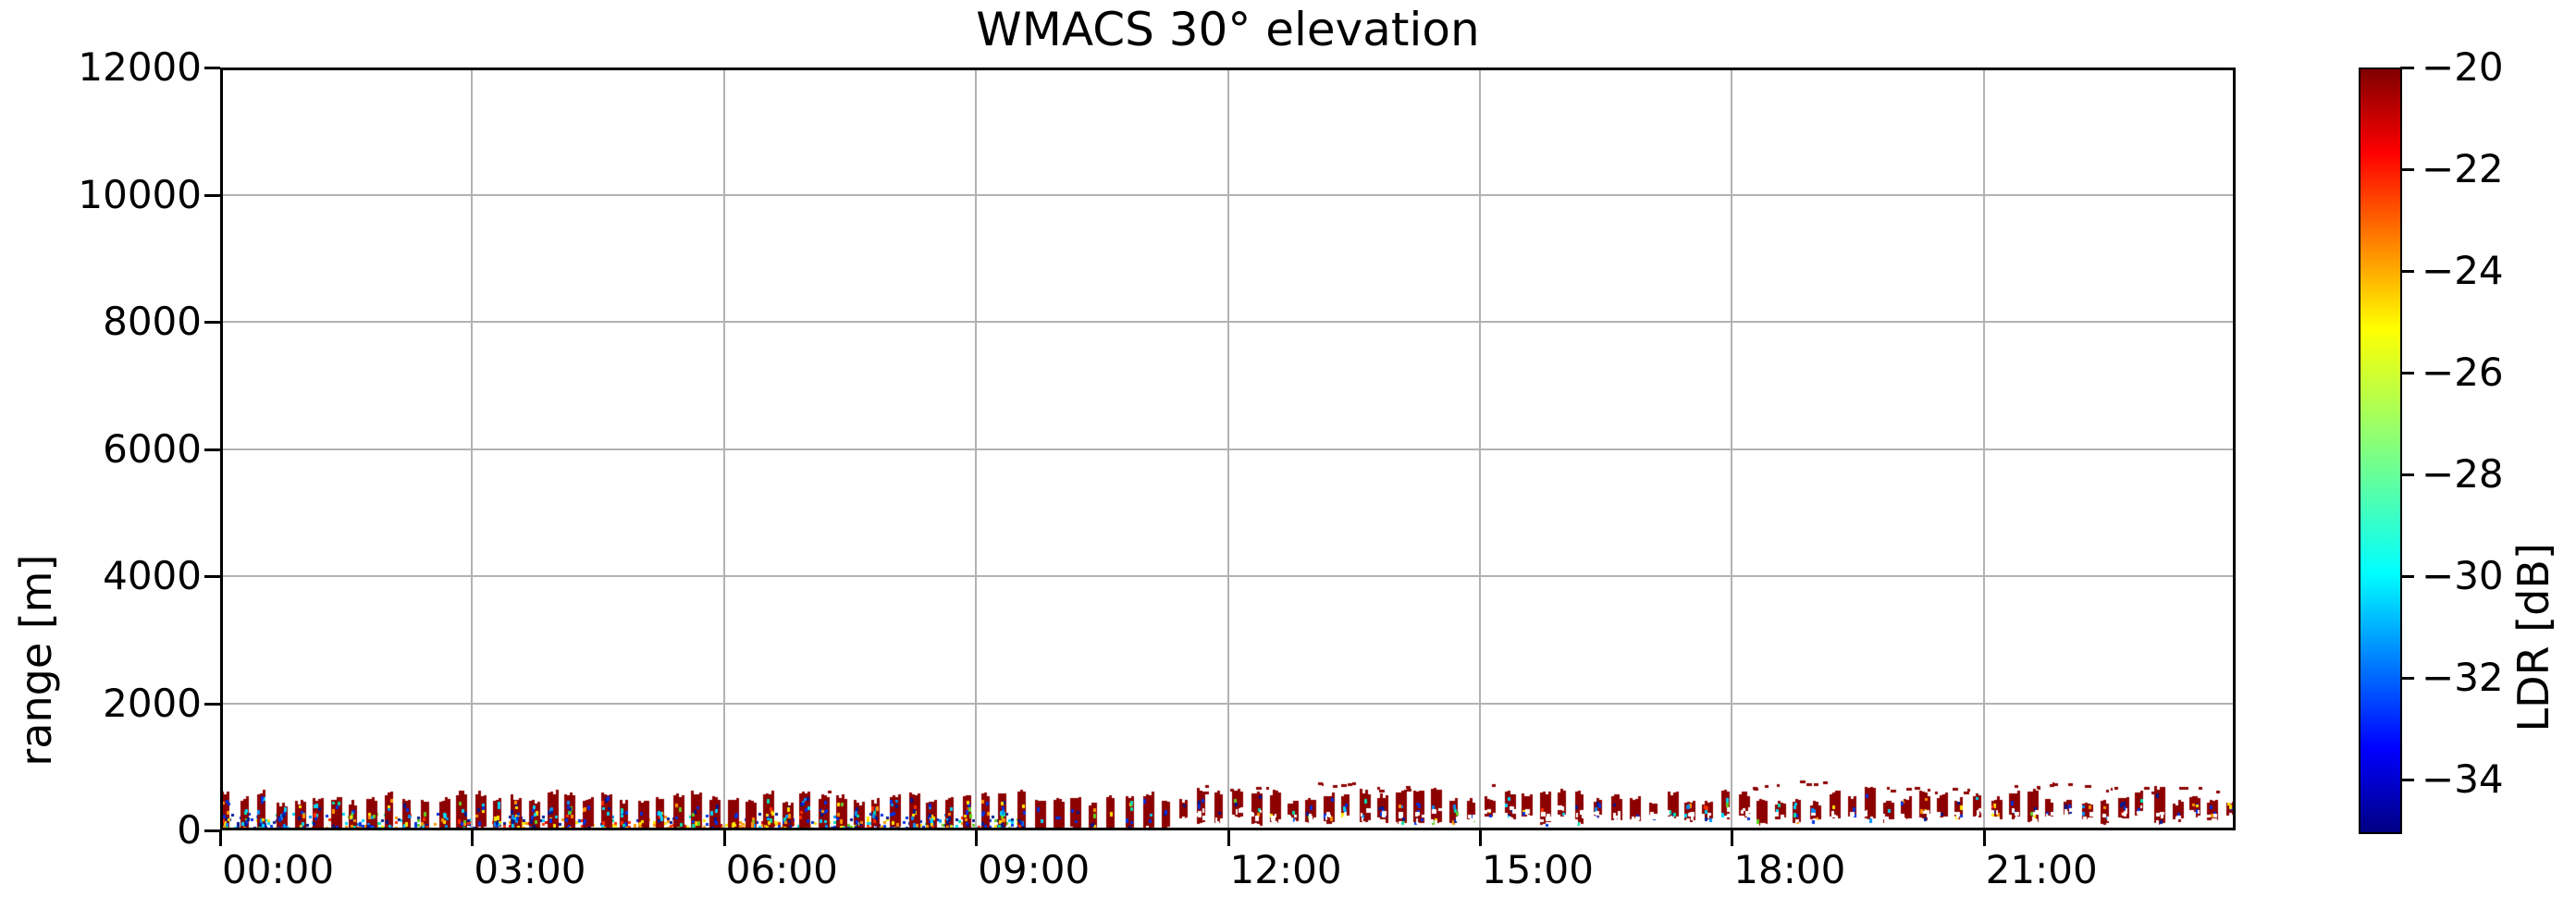  Describe the element at coordinates (1789, 869) in the screenshot. I see `x-tick-label: 18:00` at that location.